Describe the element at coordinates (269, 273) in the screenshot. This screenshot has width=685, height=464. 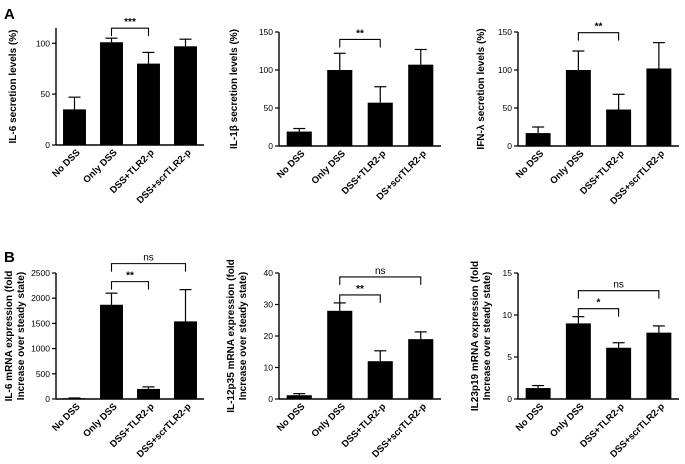
I see `y-tick-label: 40` at that location.